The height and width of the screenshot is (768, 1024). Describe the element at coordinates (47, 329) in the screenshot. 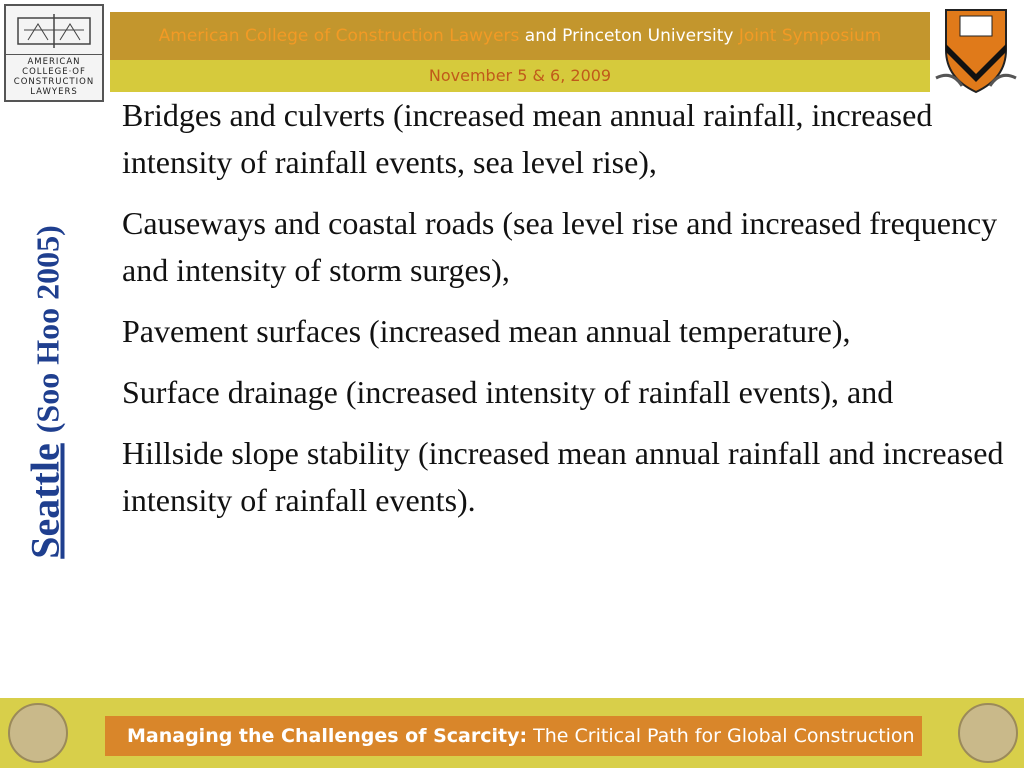

I see `side-title-reference: (Soo Hoo 2005)` at that location.